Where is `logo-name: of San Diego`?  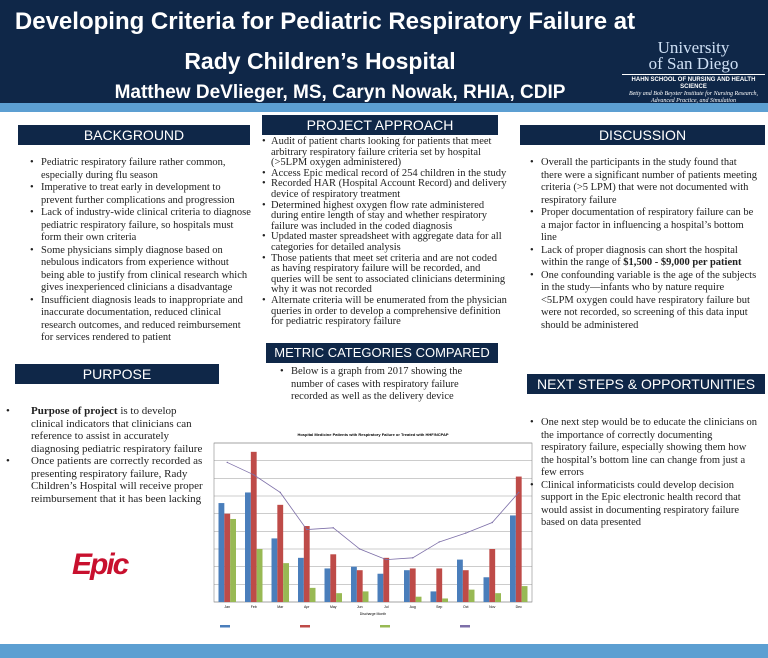 logo-name: of San Diego is located at coordinates (693, 63).